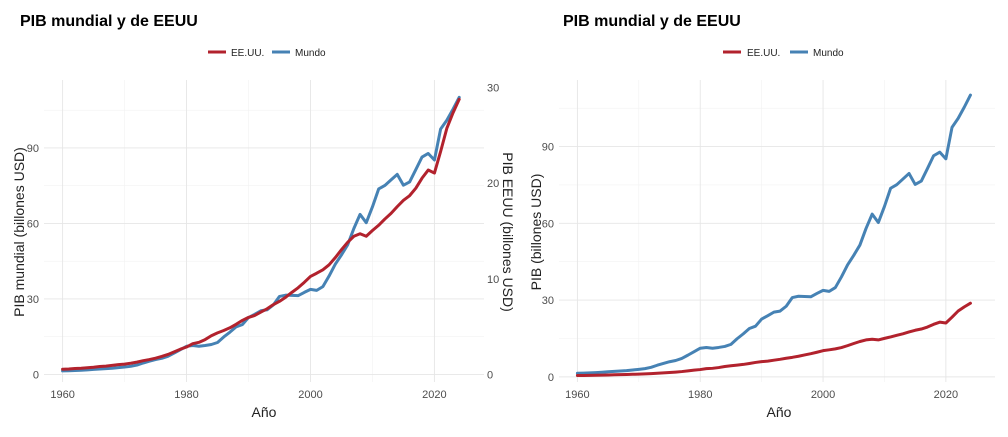 The height and width of the screenshot is (437, 1008). Describe the element at coordinates (493, 184) in the screenshot. I see `y2-tick-label: 20` at that location.